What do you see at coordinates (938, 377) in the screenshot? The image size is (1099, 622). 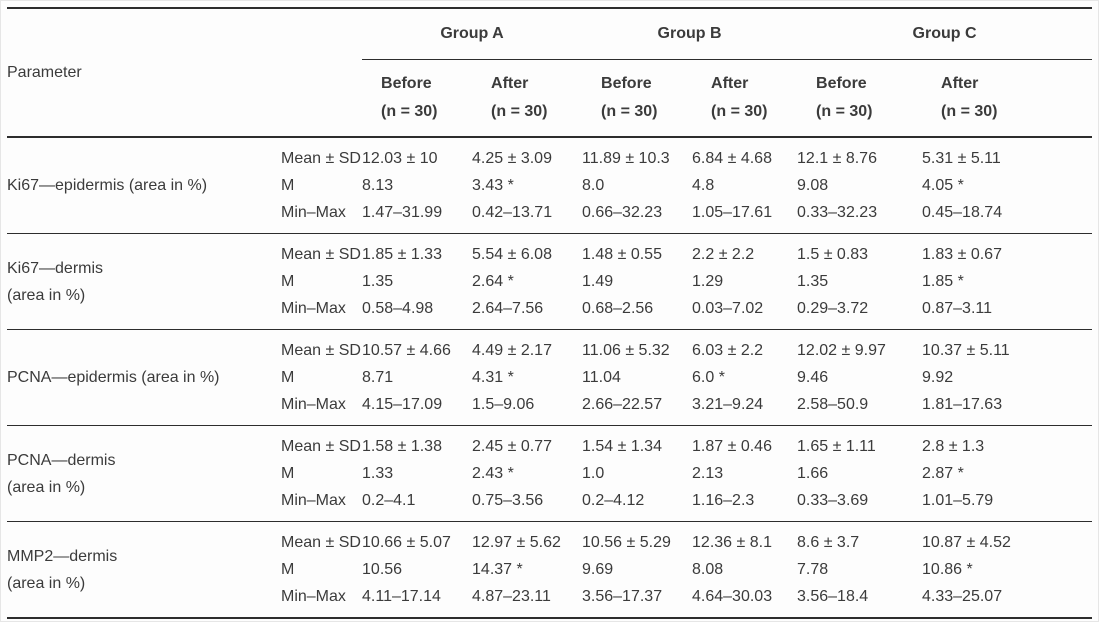 I see `value-median: 9.92` at bounding box center [938, 377].